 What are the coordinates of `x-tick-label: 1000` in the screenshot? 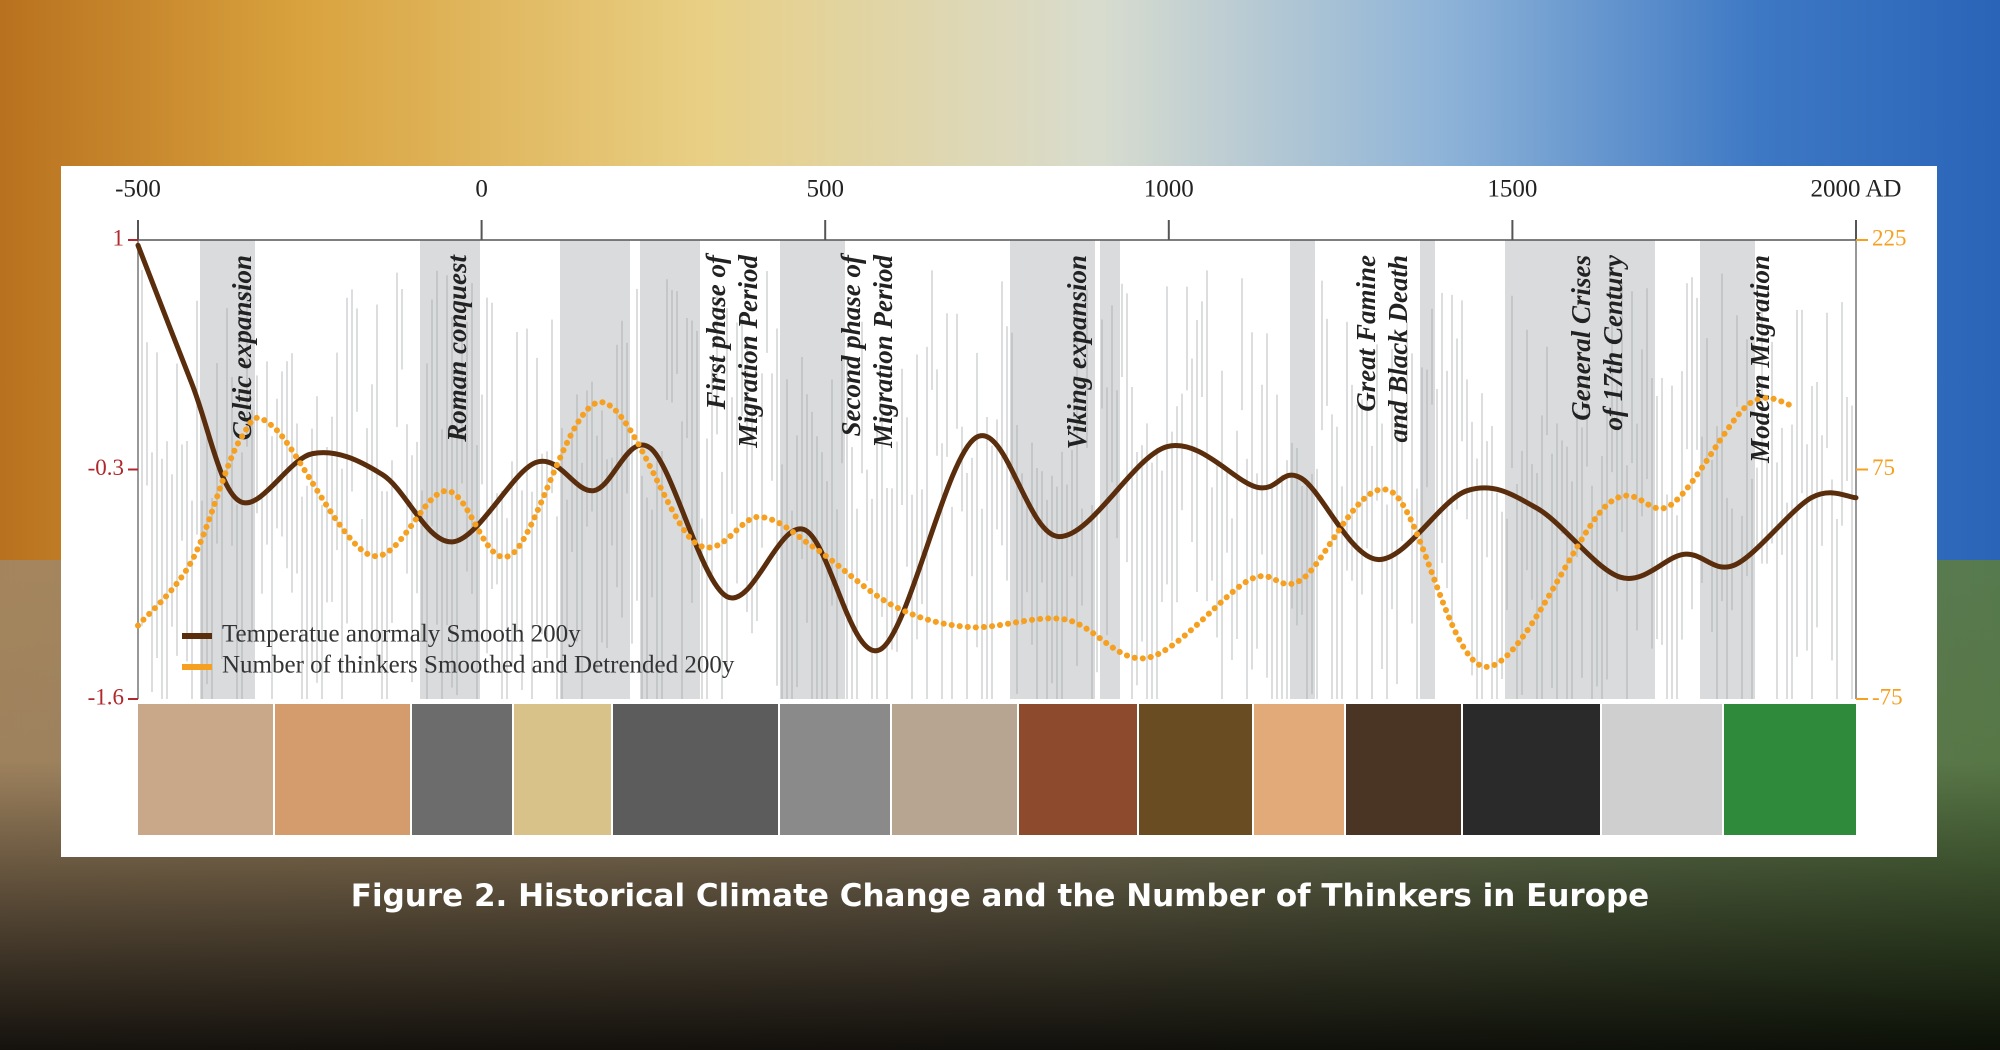 It's located at (1169, 189).